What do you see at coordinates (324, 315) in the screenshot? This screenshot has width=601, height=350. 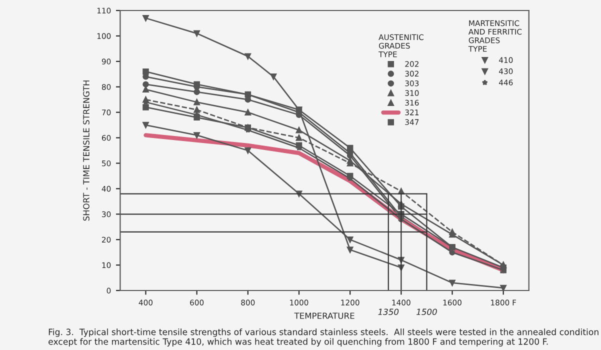 I see `x-axis-title: TEMPERATURE` at bounding box center [324, 315].